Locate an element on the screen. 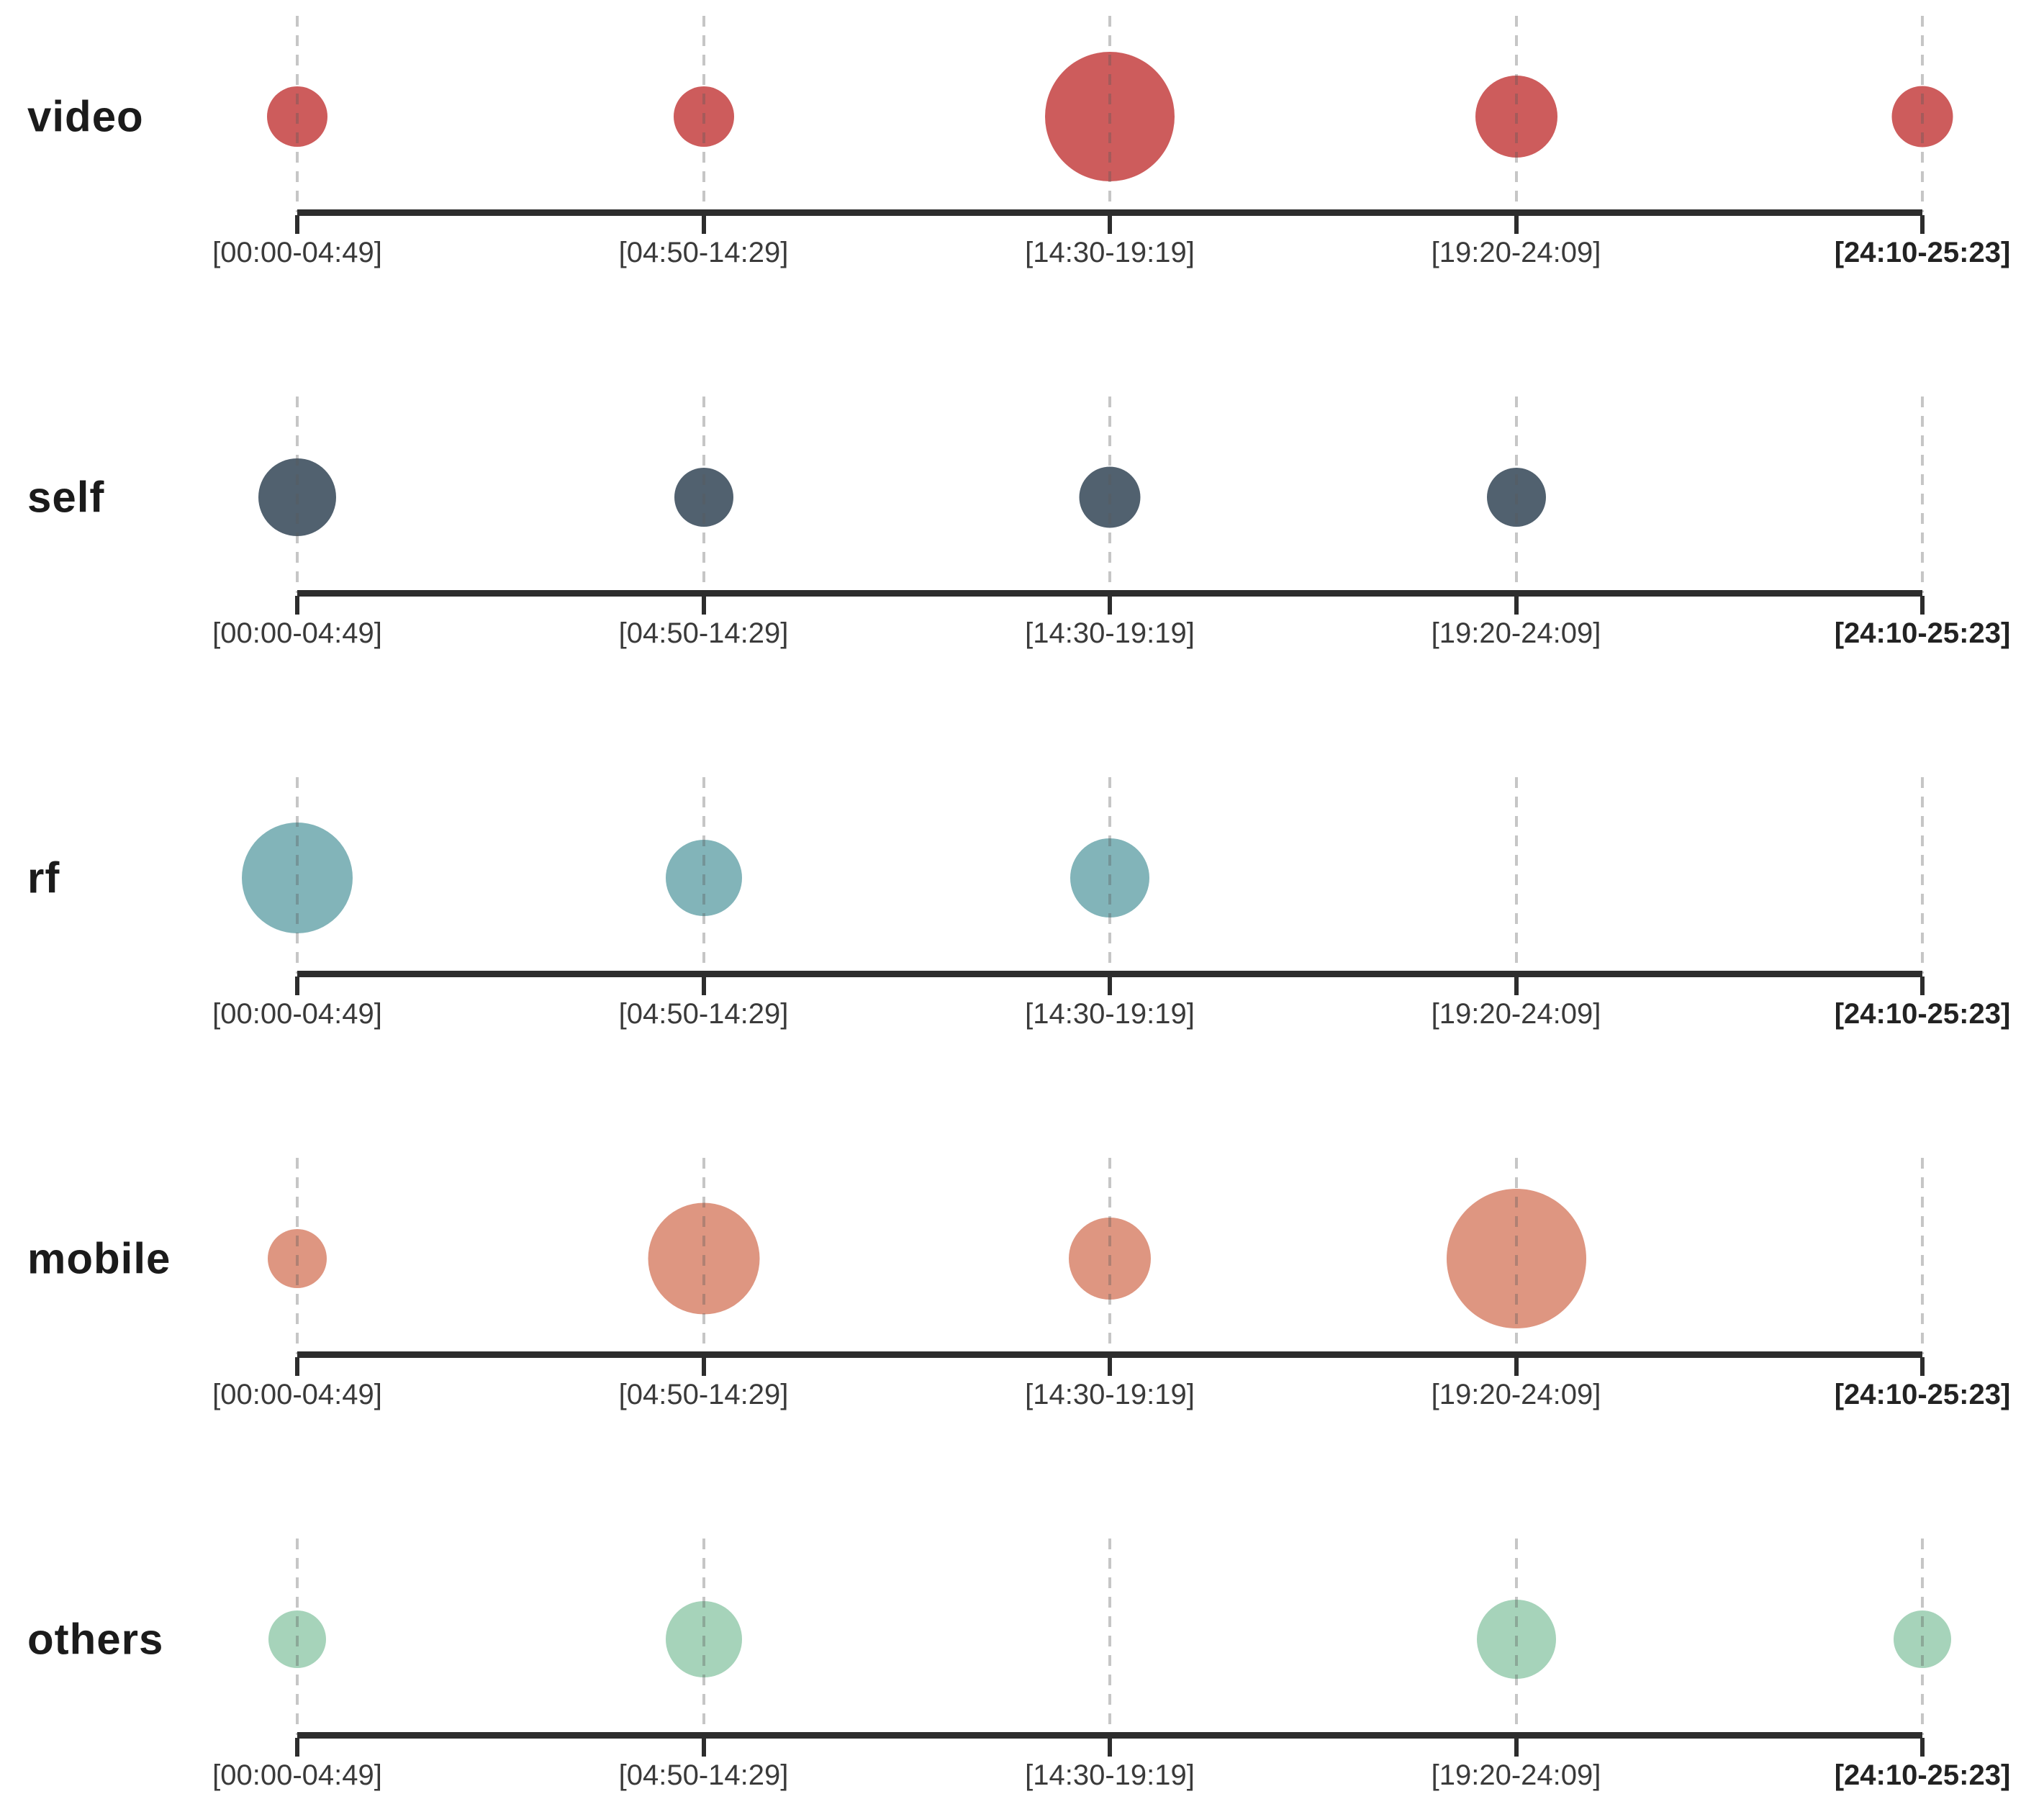  row-label-3: mobile is located at coordinates (99, 1258).